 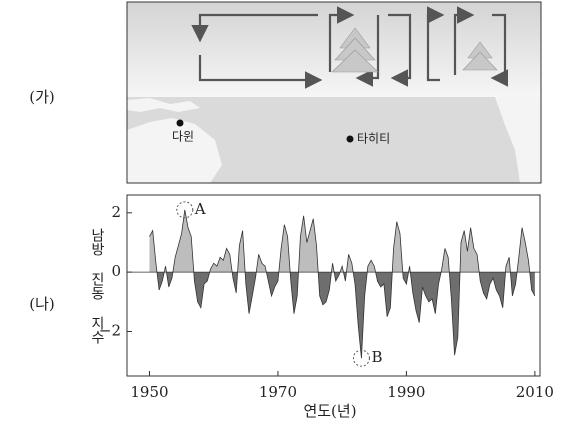 What do you see at coordinates (376, 357) in the screenshot?
I see `annotation-label: B` at bounding box center [376, 357].